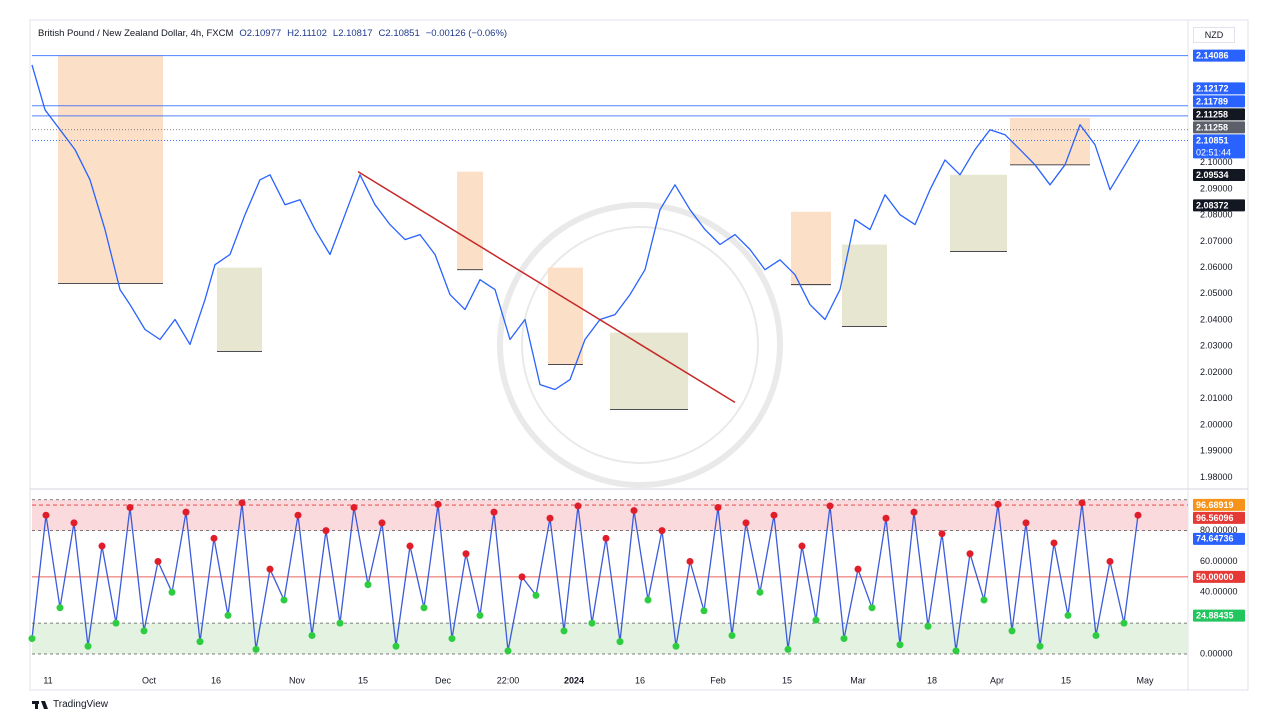  Describe the element at coordinates (352, 33) in the screenshot. I see `low: L2.10817` at that location.